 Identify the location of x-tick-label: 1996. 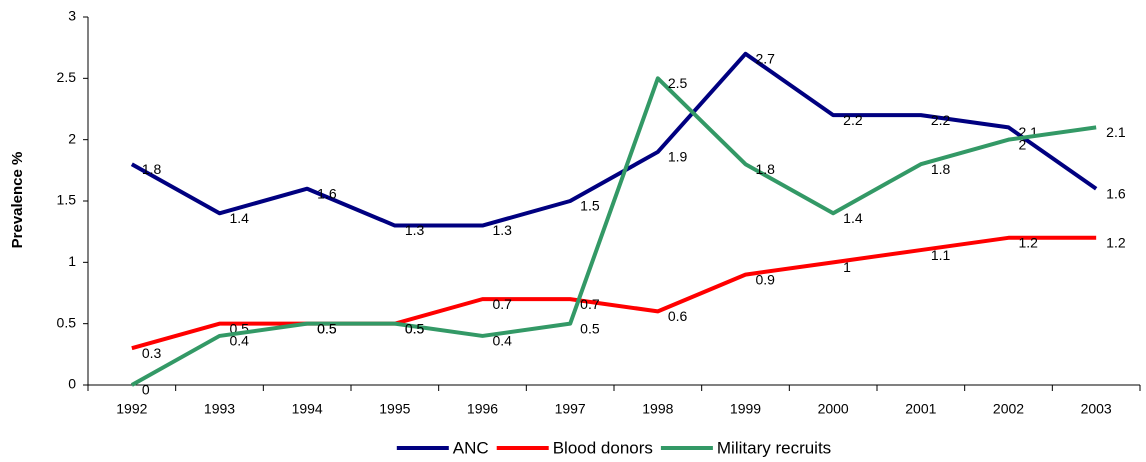
(482, 409).